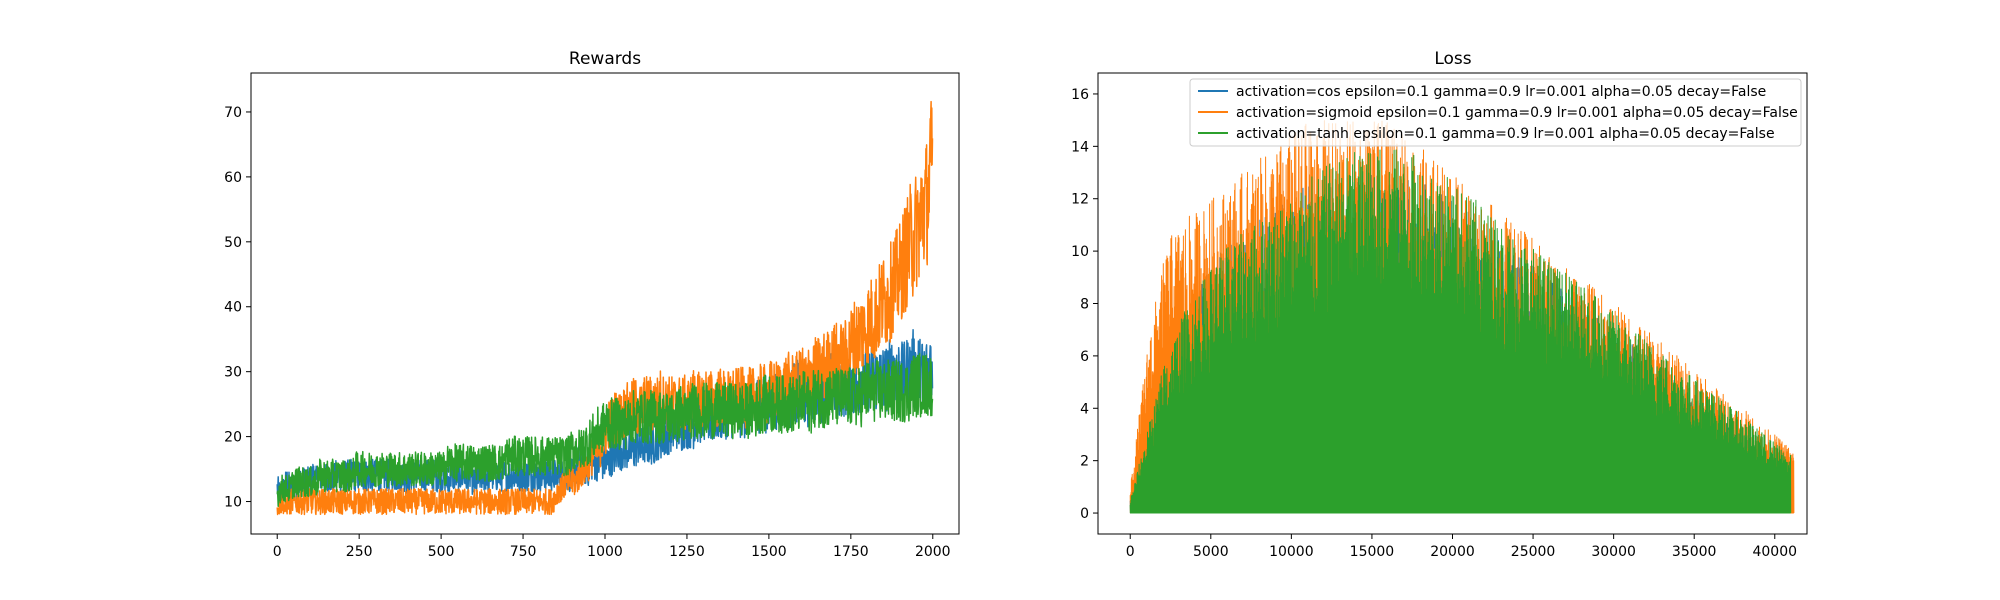 This screenshot has width=2000, height=600. What do you see at coordinates (933, 552) in the screenshot?
I see `rewards-x-tick-label: 2000` at bounding box center [933, 552].